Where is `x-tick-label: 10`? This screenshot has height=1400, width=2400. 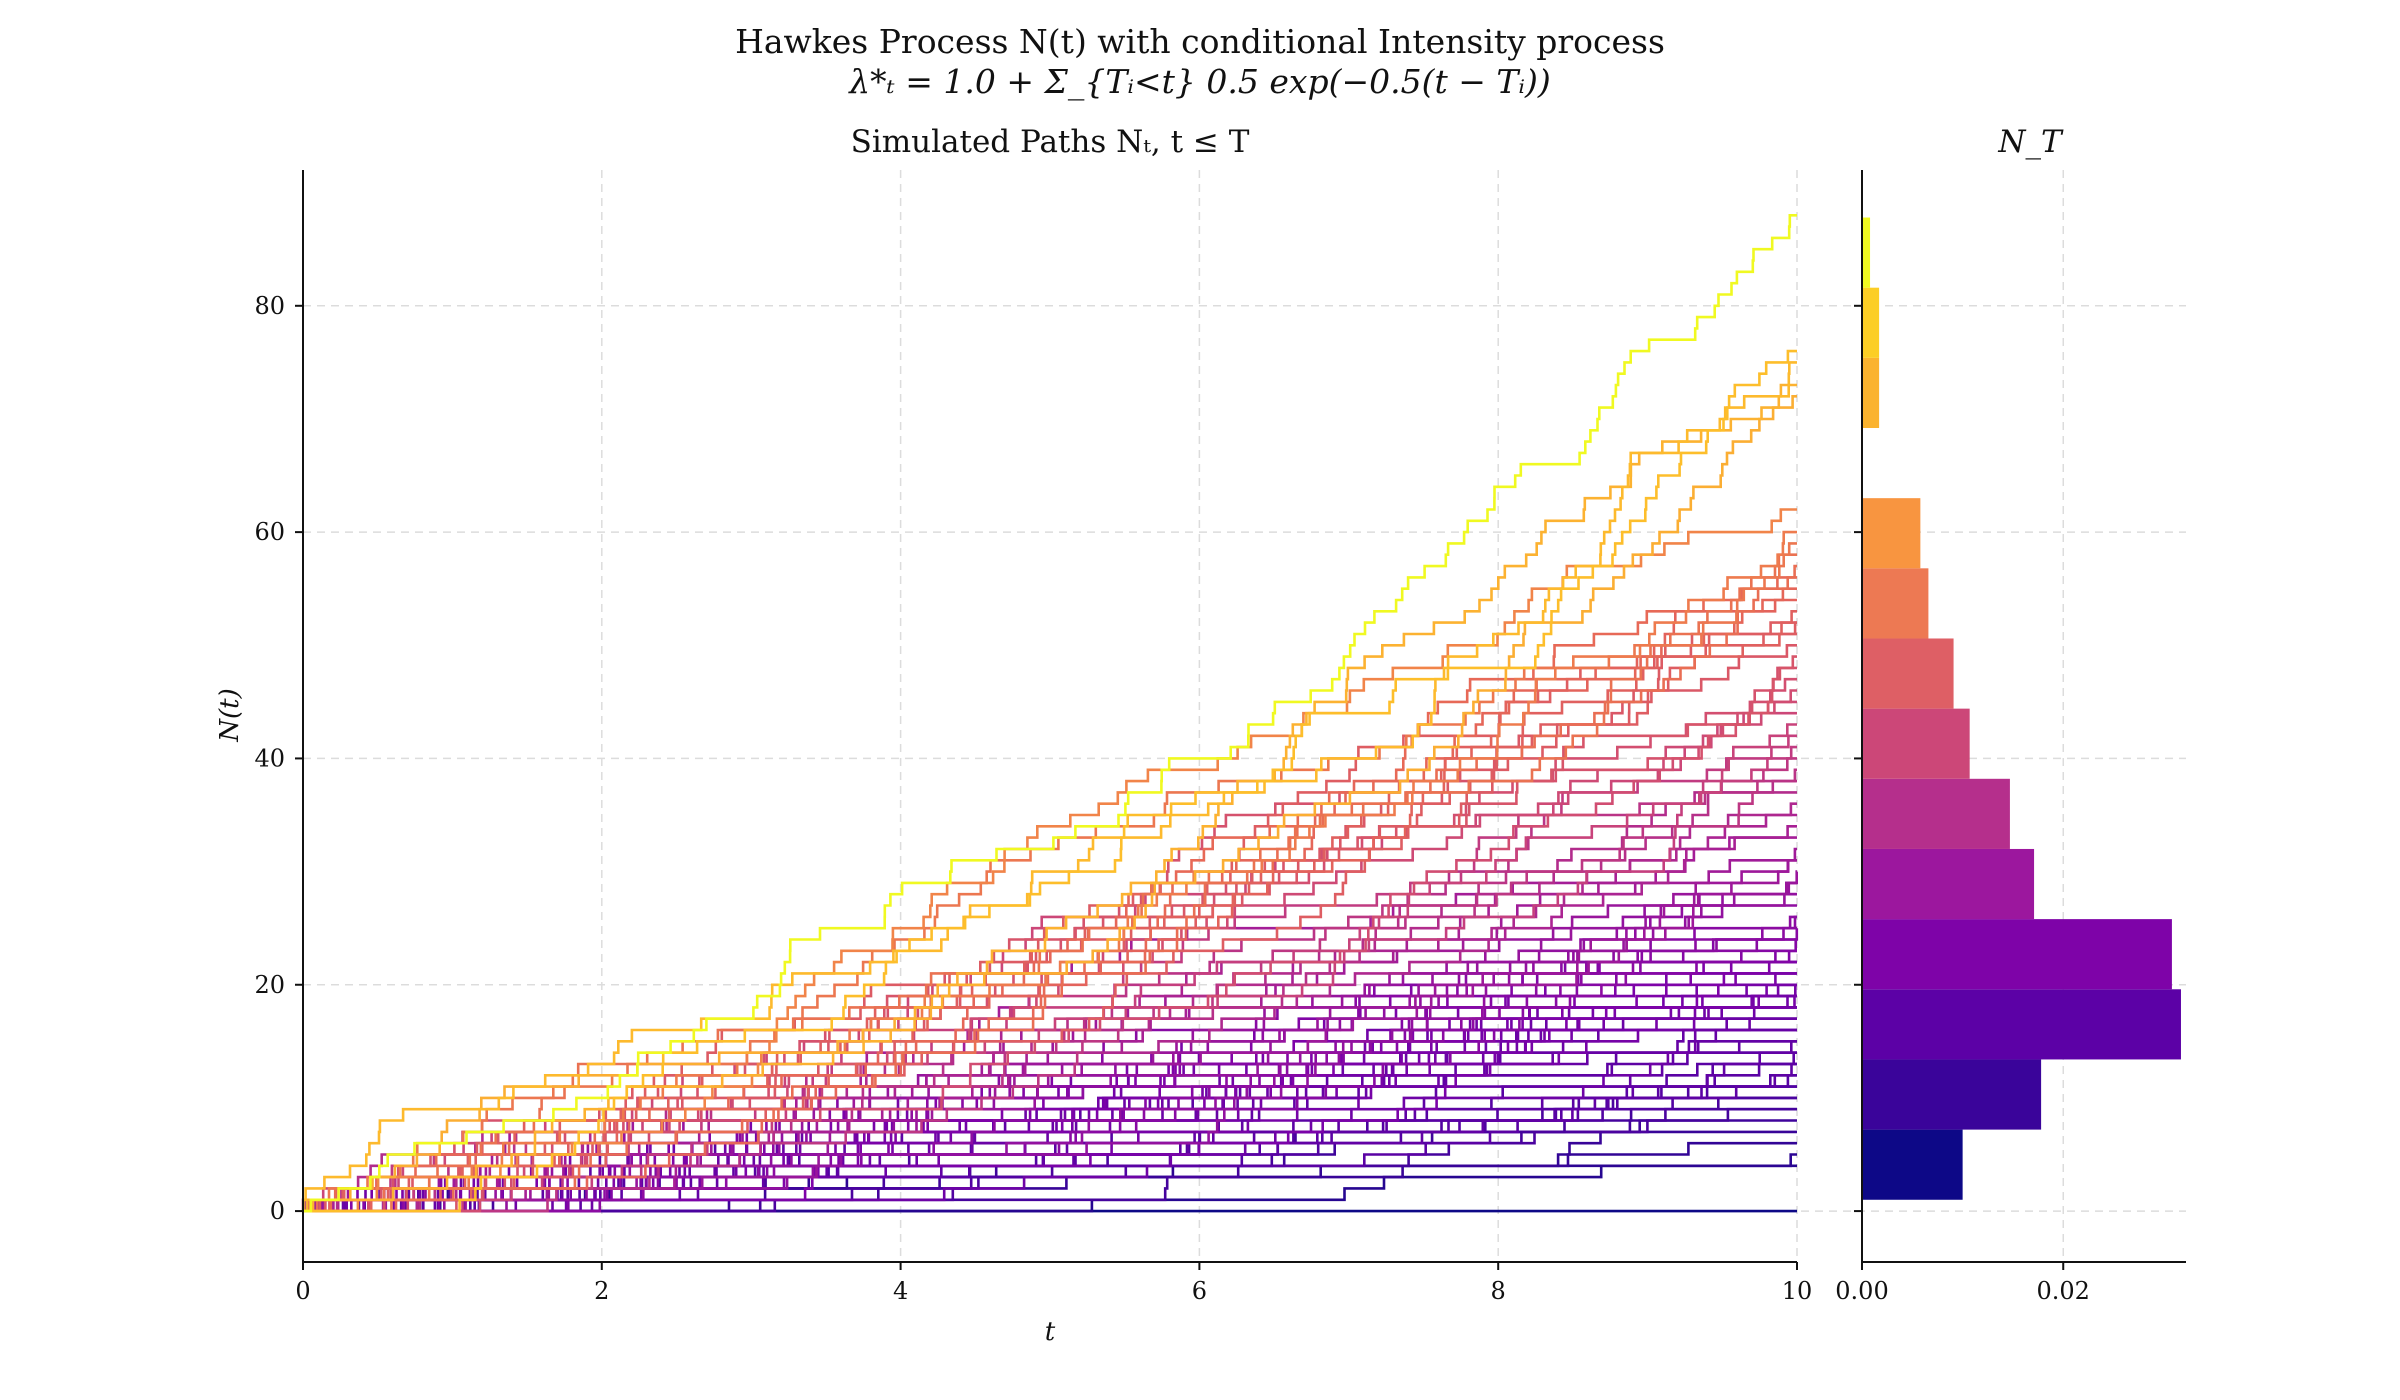
x-tick-label: 10 is located at coordinates (1797, 1291).